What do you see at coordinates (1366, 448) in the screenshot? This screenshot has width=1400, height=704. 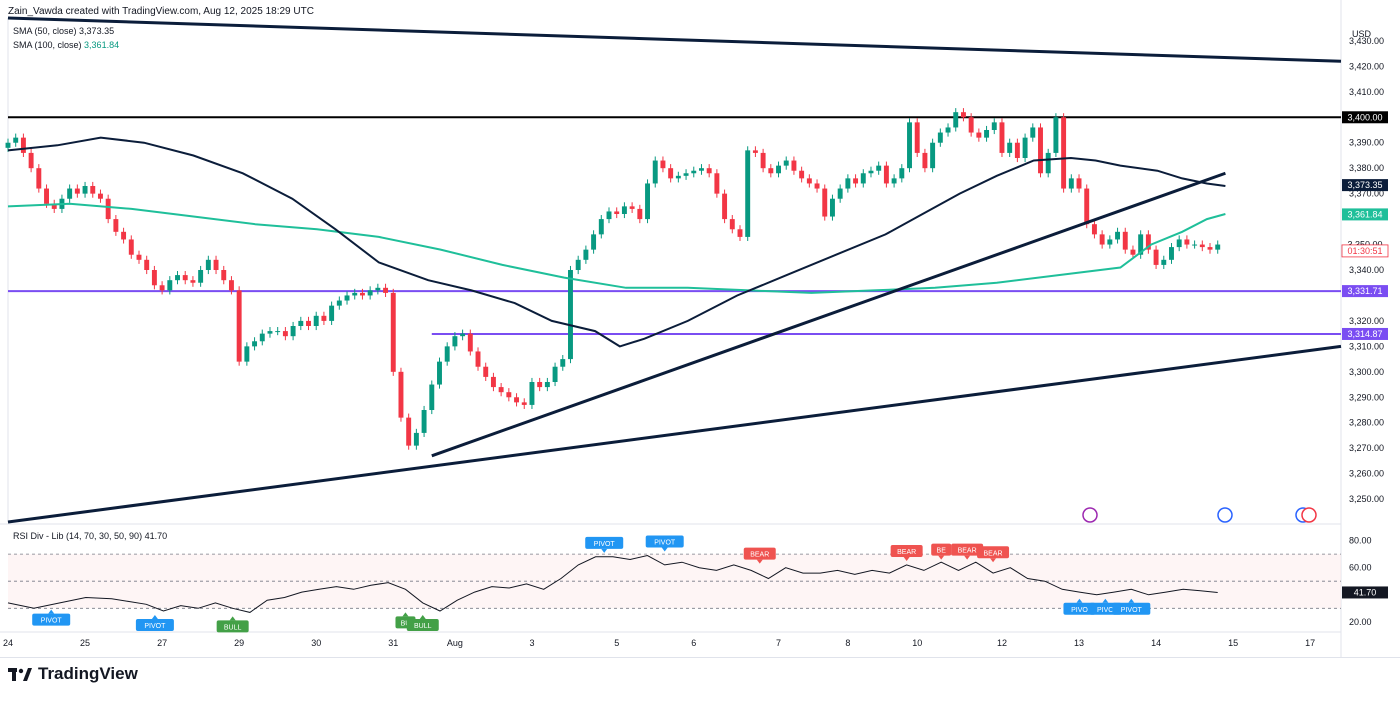 I see `price-tick-label: 3,270.00` at bounding box center [1366, 448].